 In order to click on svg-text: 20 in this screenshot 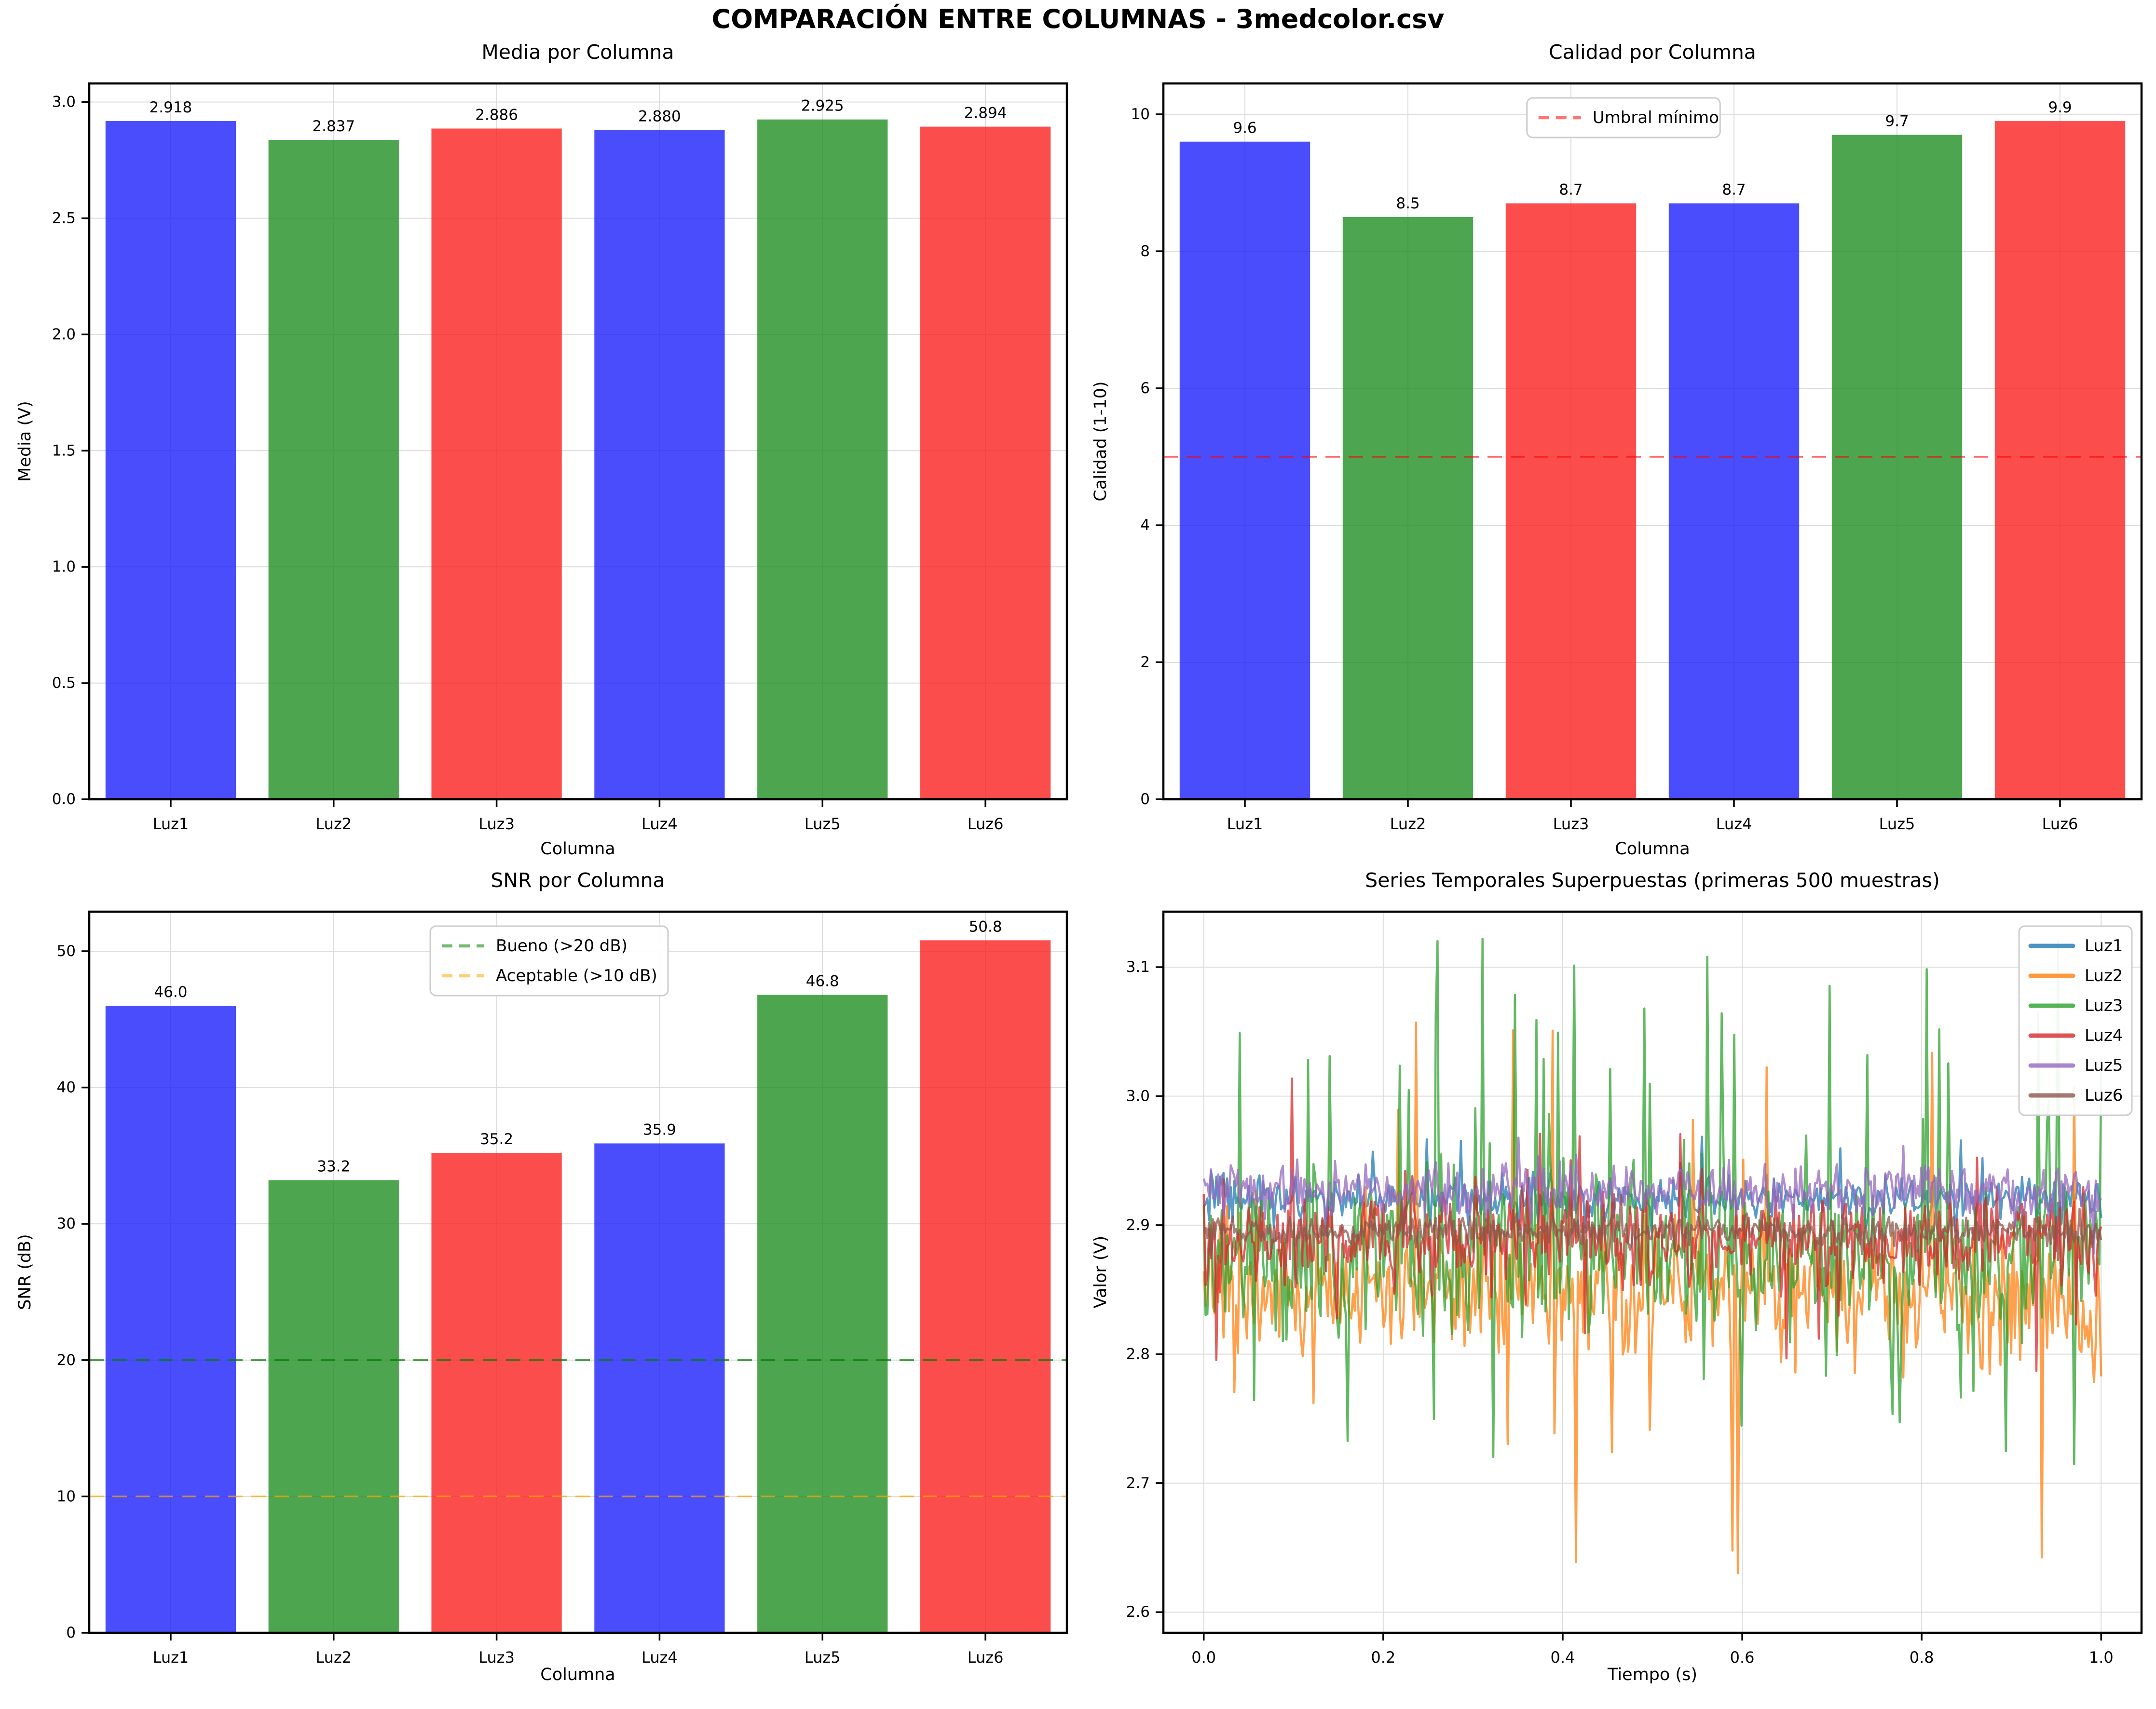, I will do `click(66, 1360)`.